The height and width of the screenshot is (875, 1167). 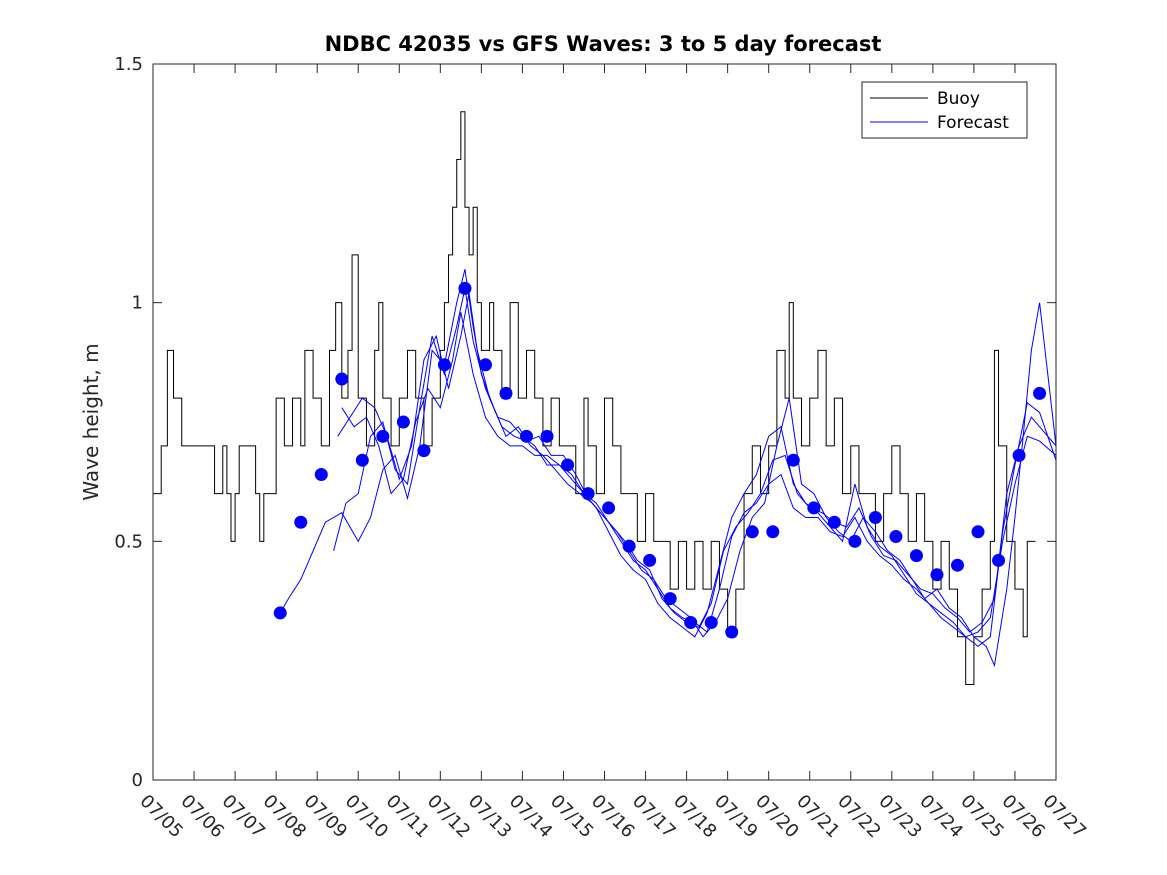 I want to click on x-tick-label-11: 07/16, so click(x=613, y=817).